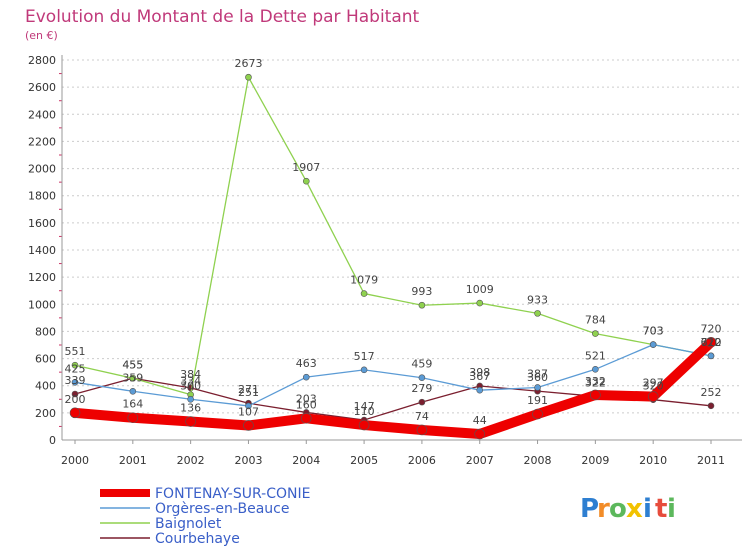 Image resolution: width=750 pixels, height=550 pixels. Describe the element at coordinates (190, 408) in the screenshot. I see `data-label: 136` at that location.